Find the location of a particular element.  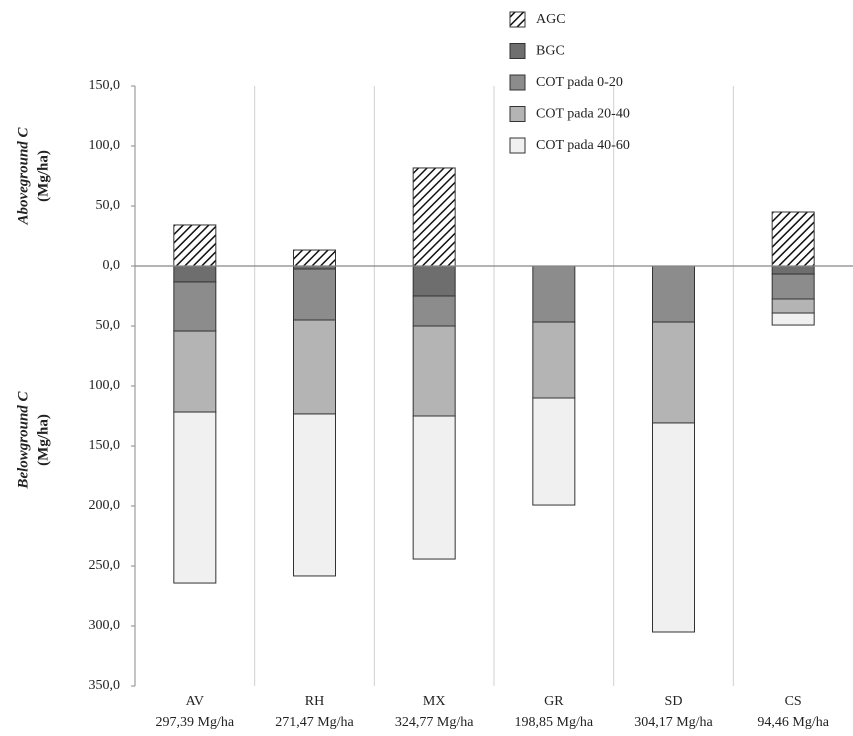

x-tick-label: GR is located at coordinates (554, 701).